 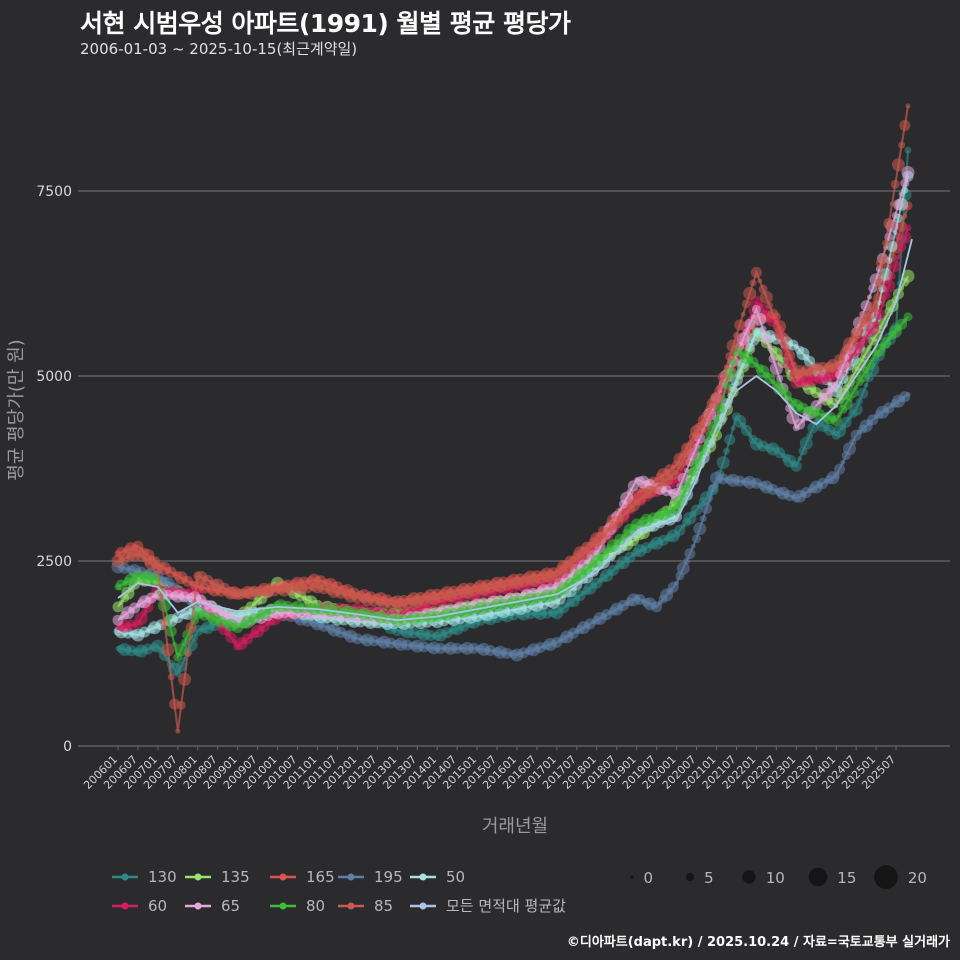 I want to click on legend-label: 195, so click(x=388, y=877).